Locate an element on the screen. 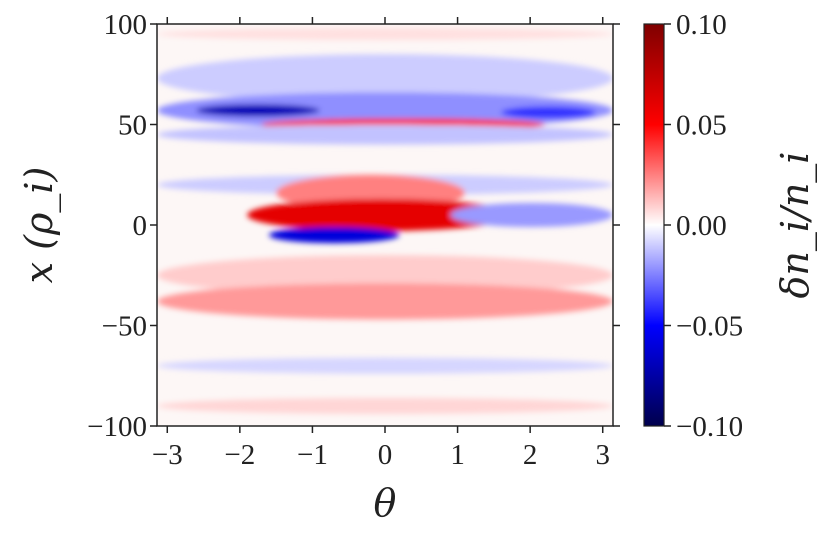  x-tick-label: −3 is located at coordinates (167, 455).